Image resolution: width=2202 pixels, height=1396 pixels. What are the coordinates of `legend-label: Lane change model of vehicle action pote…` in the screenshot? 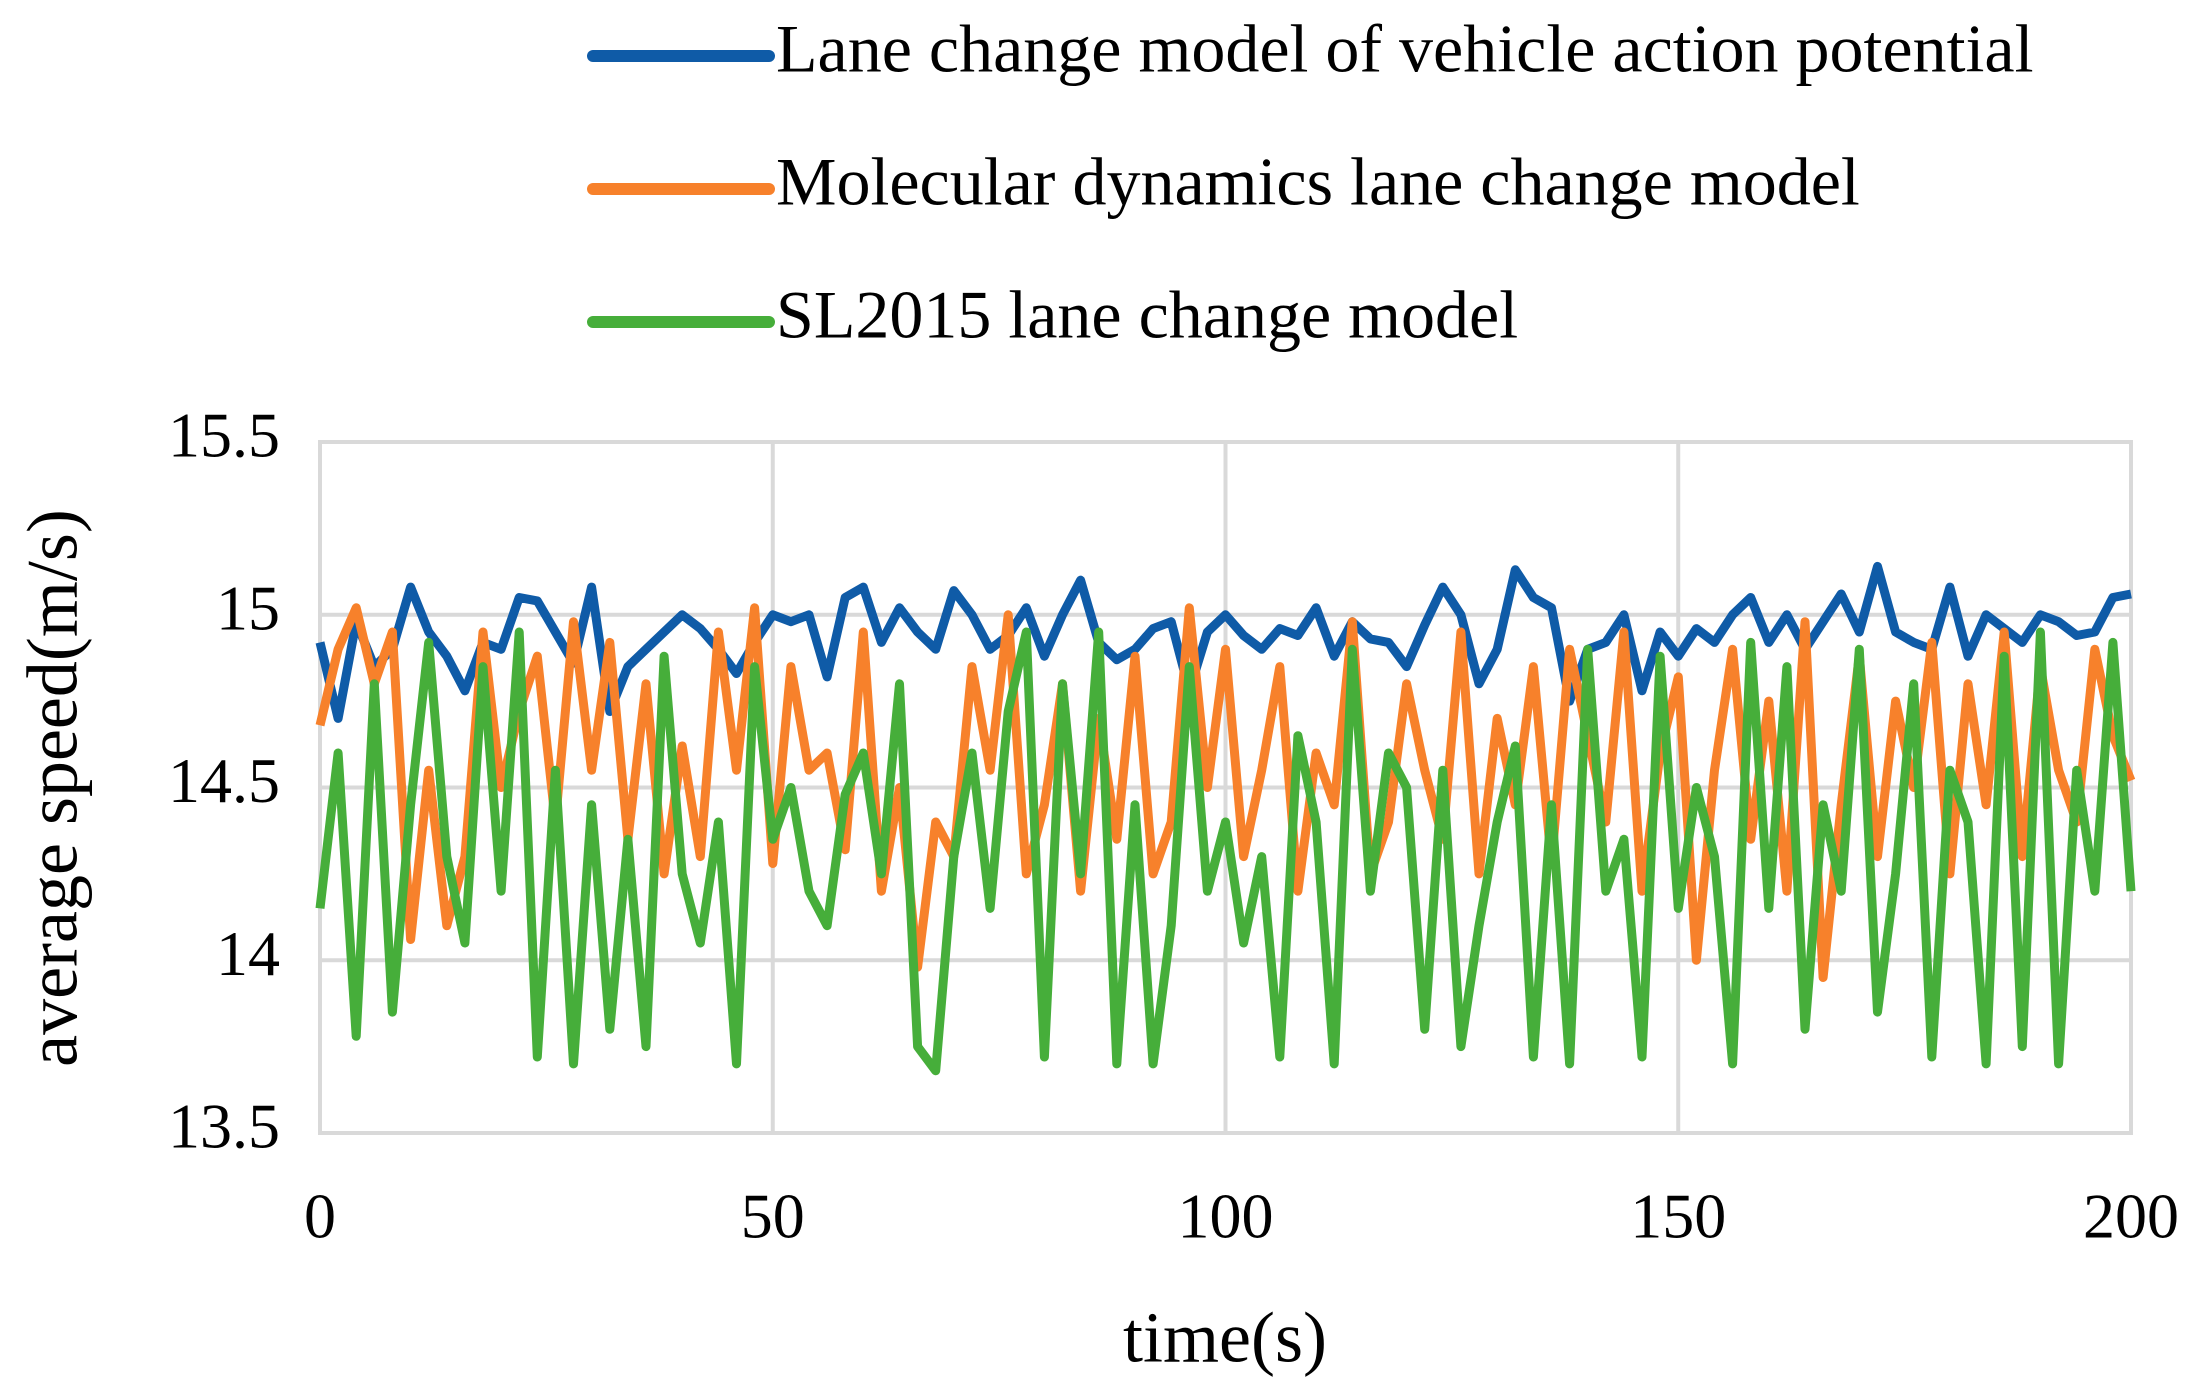 It's located at (1404, 49).